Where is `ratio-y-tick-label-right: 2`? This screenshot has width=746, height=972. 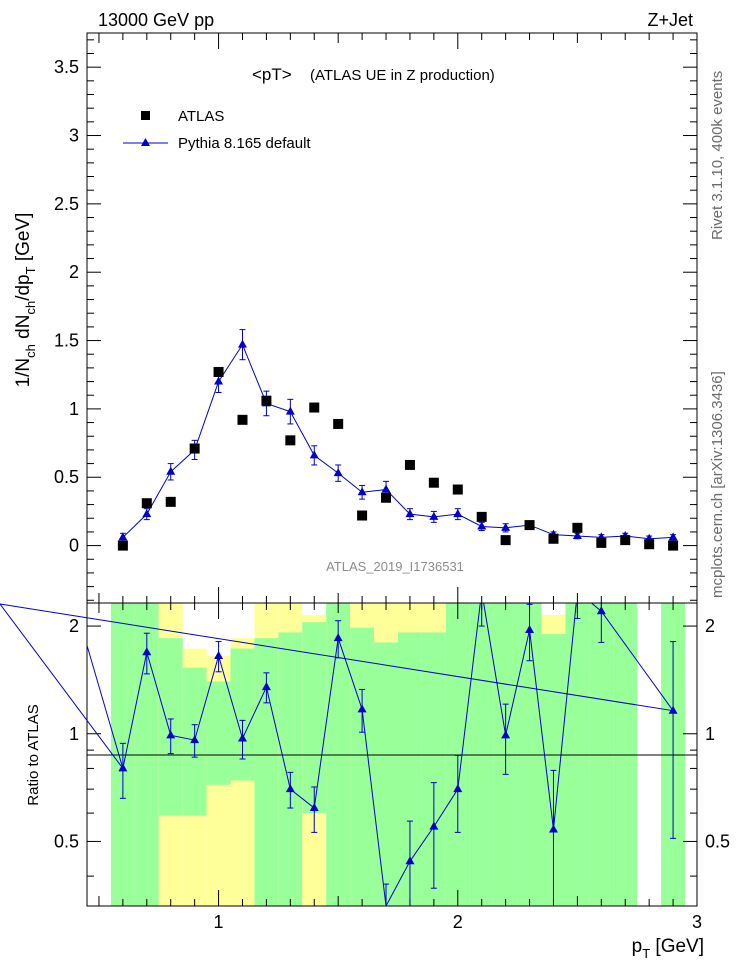
ratio-y-tick-label-right: 2 is located at coordinates (710, 626).